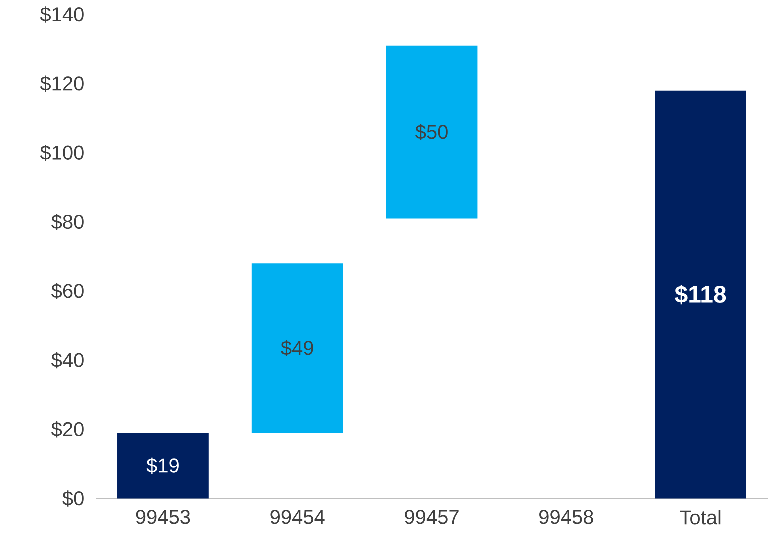 The image size is (774, 543). Describe the element at coordinates (68, 430) in the screenshot. I see `y-tick-label: $20` at that location.